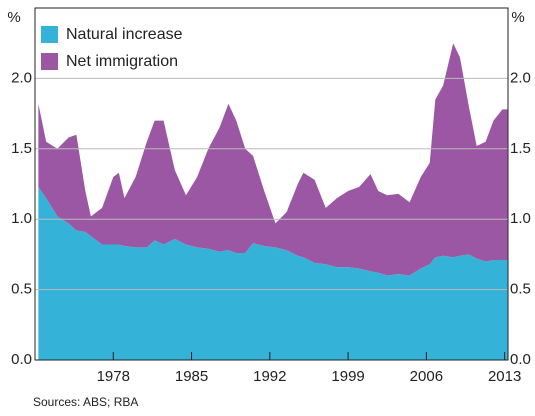 Image resolution: width=535 pixels, height=416 pixels. What do you see at coordinates (517, 17) in the screenshot?
I see `y-unit-right: %` at bounding box center [517, 17].